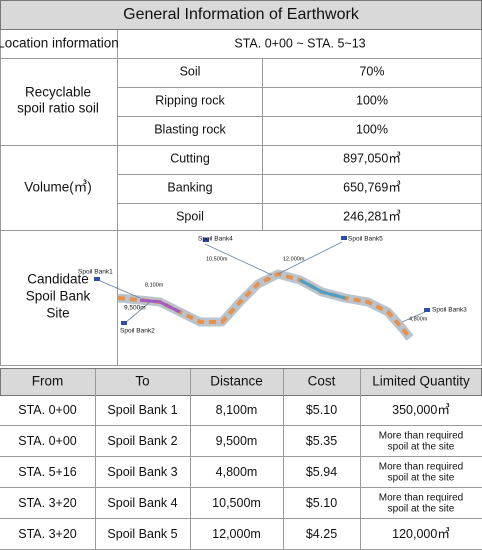 This screenshot has height=550, width=482. What do you see at coordinates (421, 381) in the screenshot?
I see `table-header: Limited Quantity` at bounding box center [421, 381].